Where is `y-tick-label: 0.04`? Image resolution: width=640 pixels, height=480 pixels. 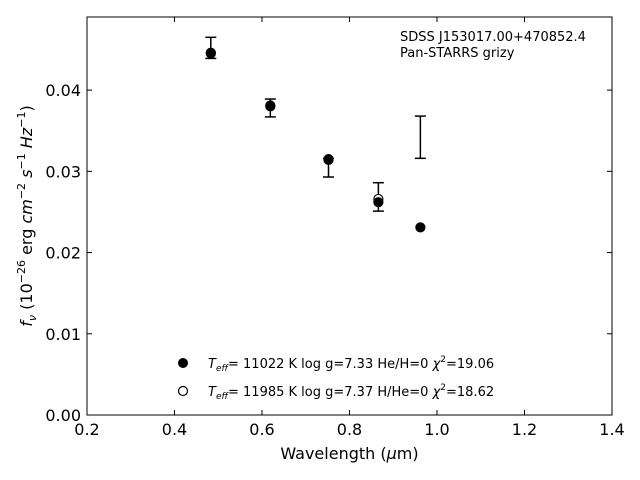
y-tick-label: 0.04 is located at coordinates (63, 90).